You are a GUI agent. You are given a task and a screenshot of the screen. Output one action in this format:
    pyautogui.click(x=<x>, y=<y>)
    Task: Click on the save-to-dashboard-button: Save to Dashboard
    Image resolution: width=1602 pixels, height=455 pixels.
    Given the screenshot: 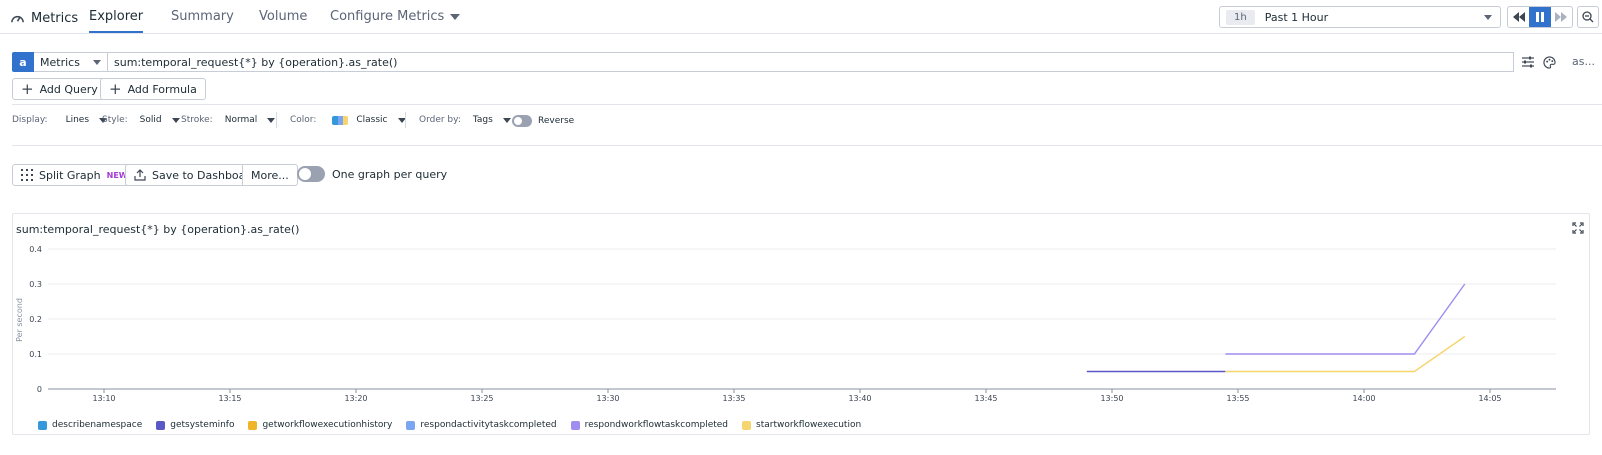 What is the action you would take?
    pyautogui.click(x=195, y=175)
    